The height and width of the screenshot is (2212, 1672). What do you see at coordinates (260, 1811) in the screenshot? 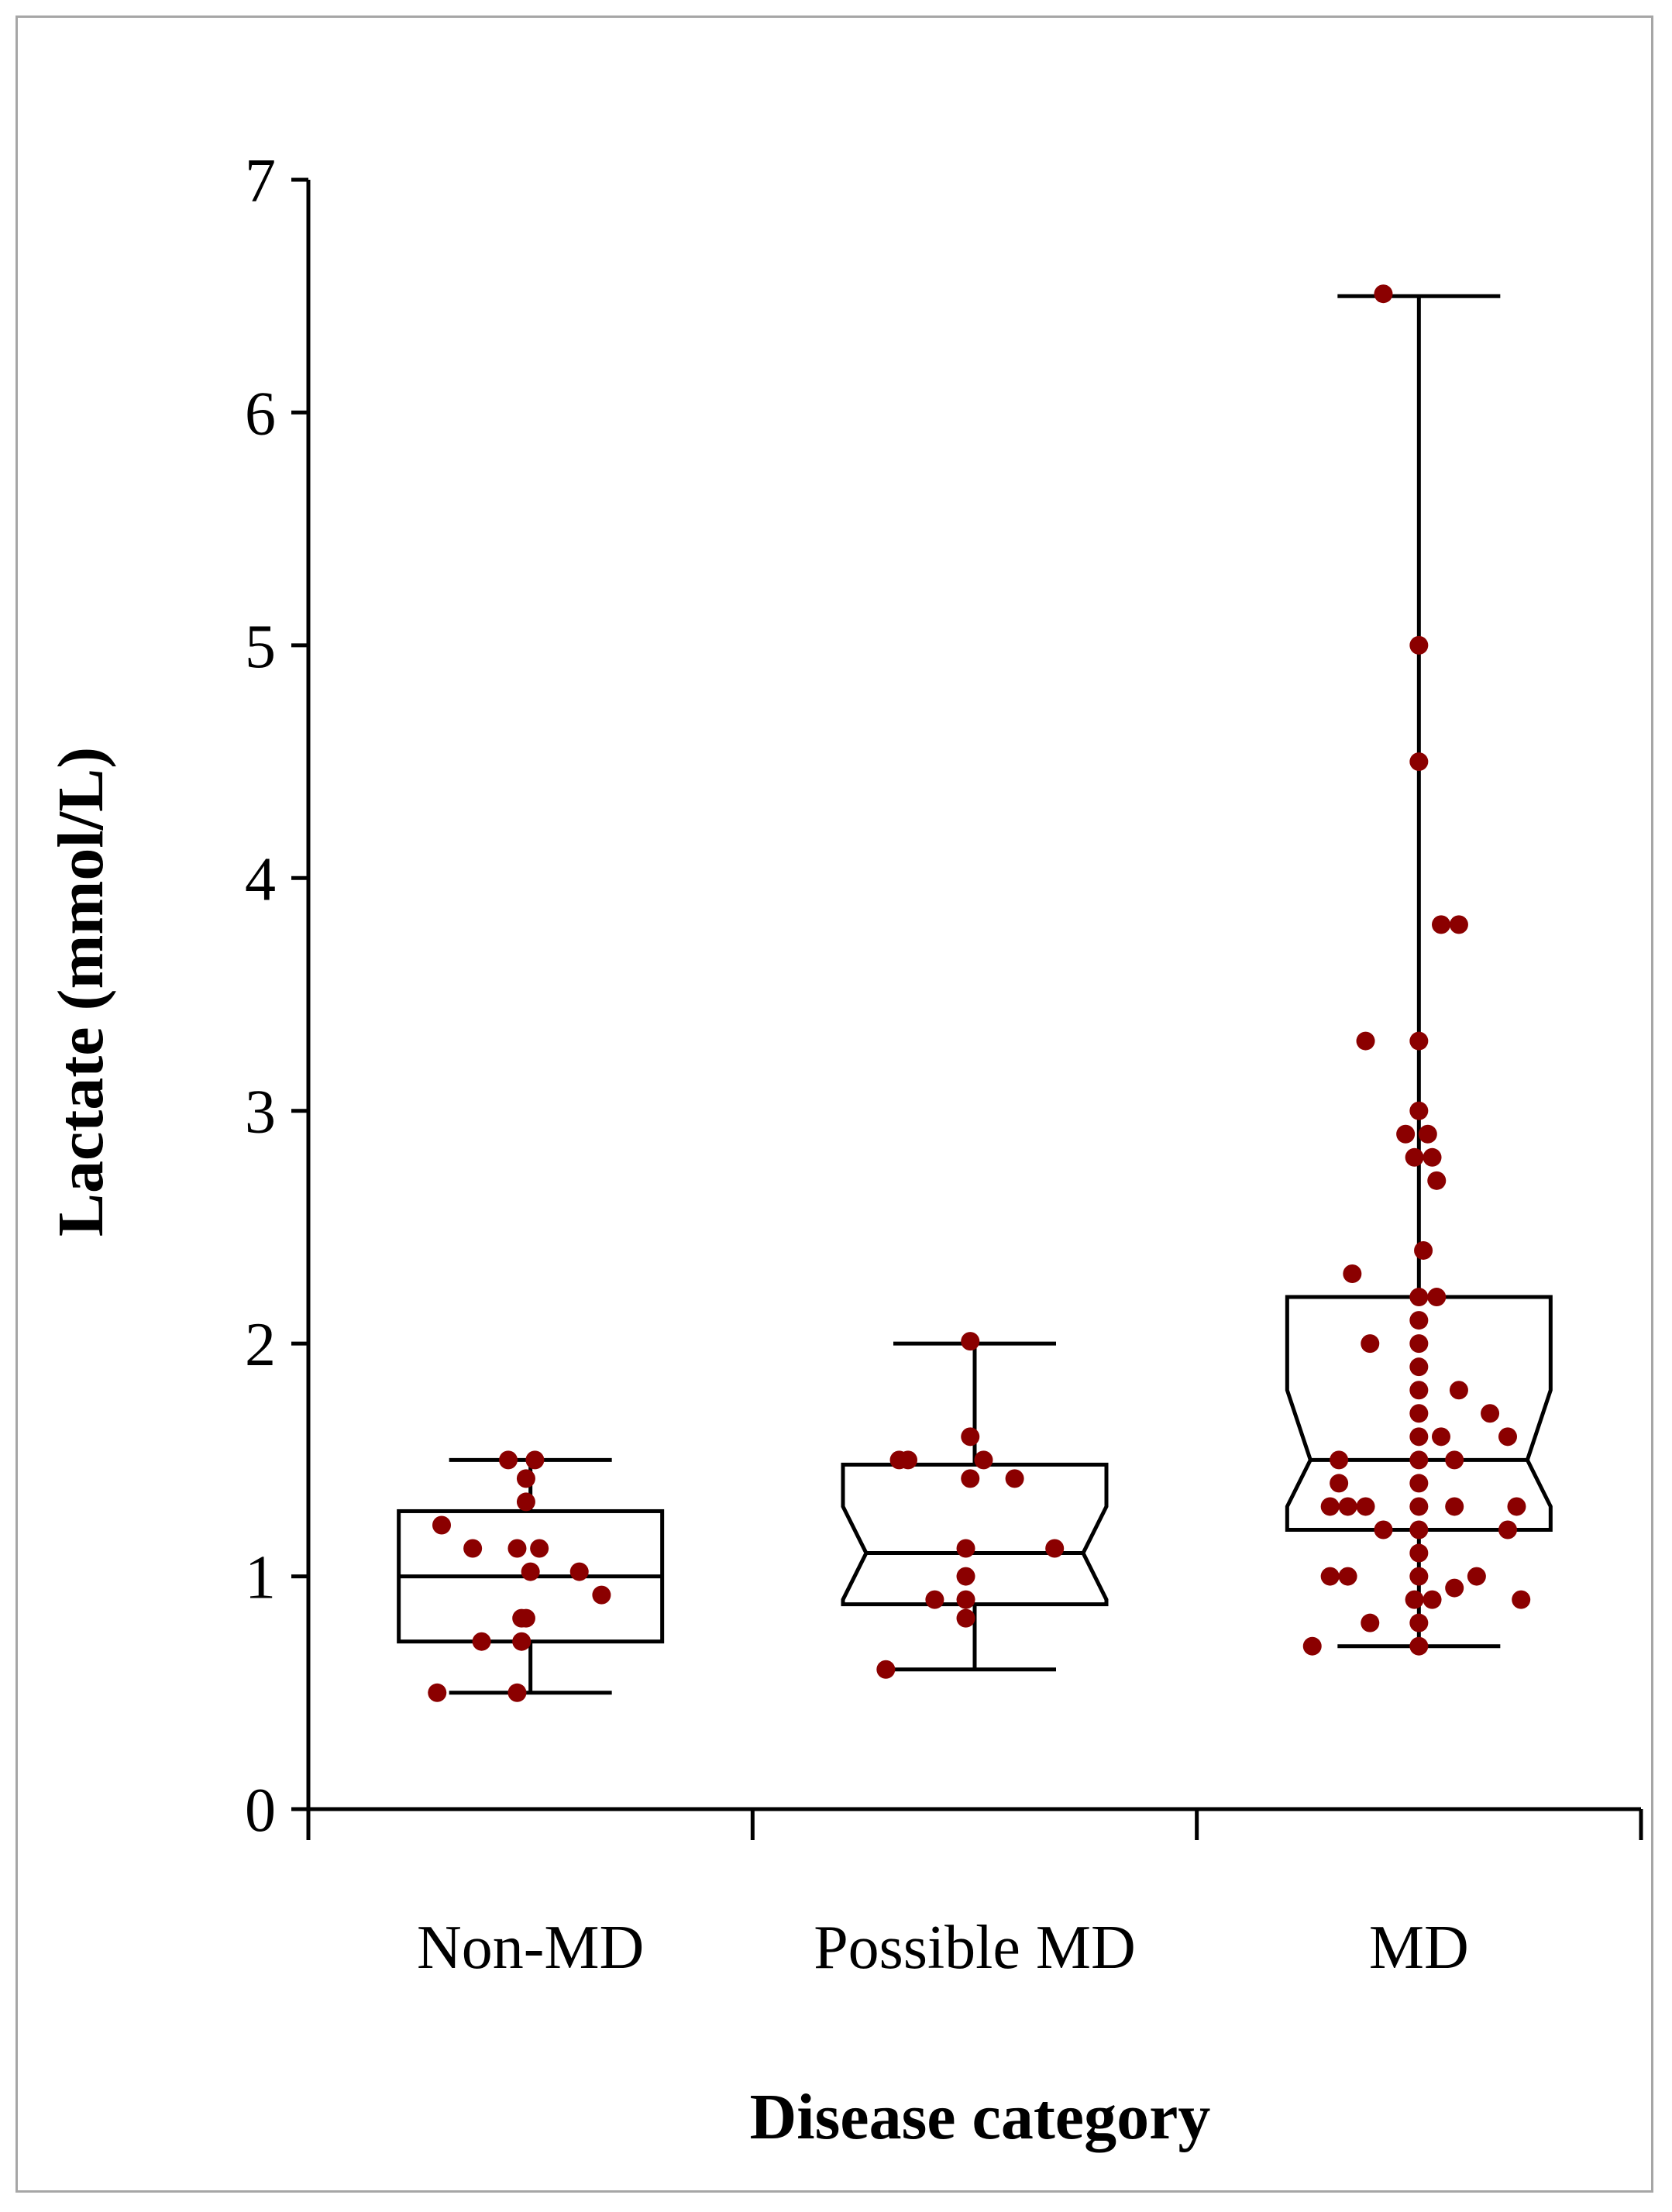
I see `y-tick-label: 0` at bounding box center [260, 1811].